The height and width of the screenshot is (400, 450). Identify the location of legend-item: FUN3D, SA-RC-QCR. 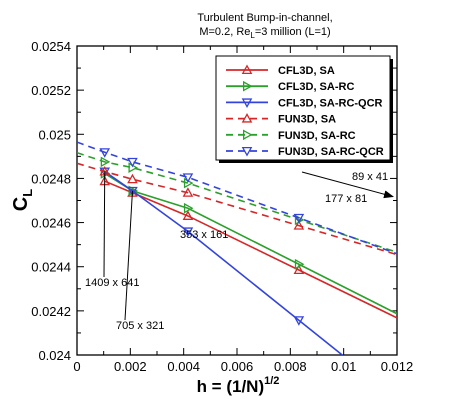
(305, 152).